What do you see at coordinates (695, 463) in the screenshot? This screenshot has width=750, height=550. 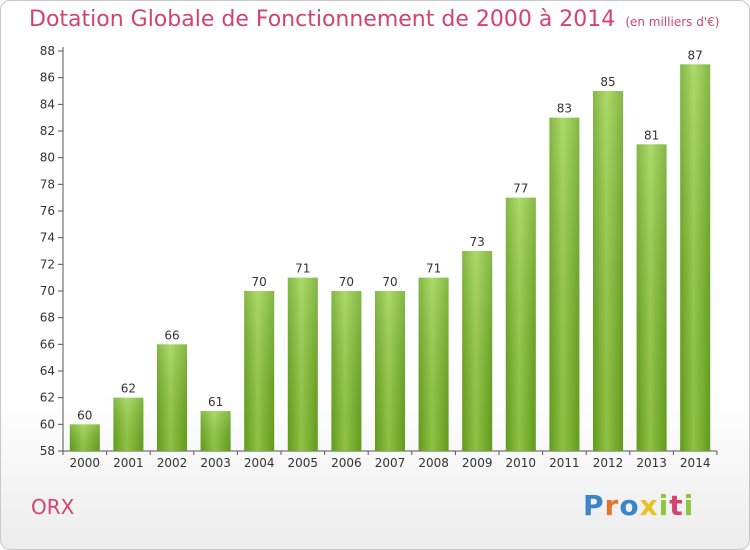 I see `x-tick-label: 2014` at bounding box center [695, 463].